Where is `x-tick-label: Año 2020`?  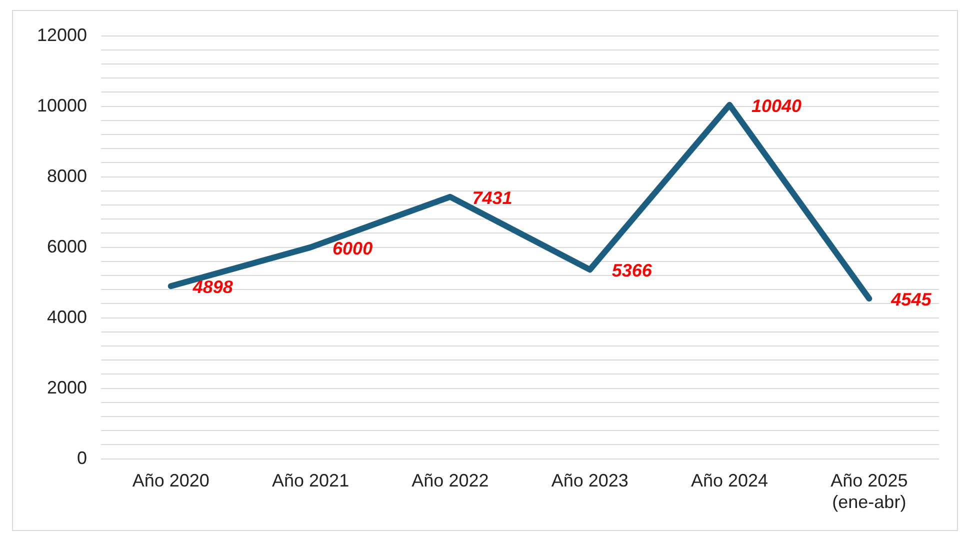
x-tick-label: Año 2020 is located at coordinates (171, 480).